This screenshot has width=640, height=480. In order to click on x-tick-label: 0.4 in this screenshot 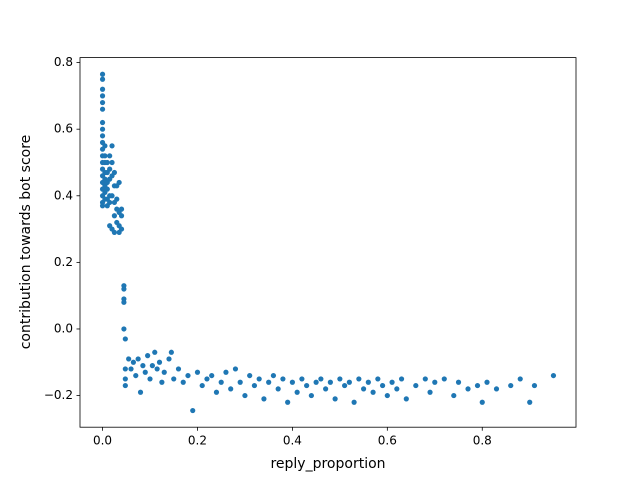, I will do `click(292, 441)`.